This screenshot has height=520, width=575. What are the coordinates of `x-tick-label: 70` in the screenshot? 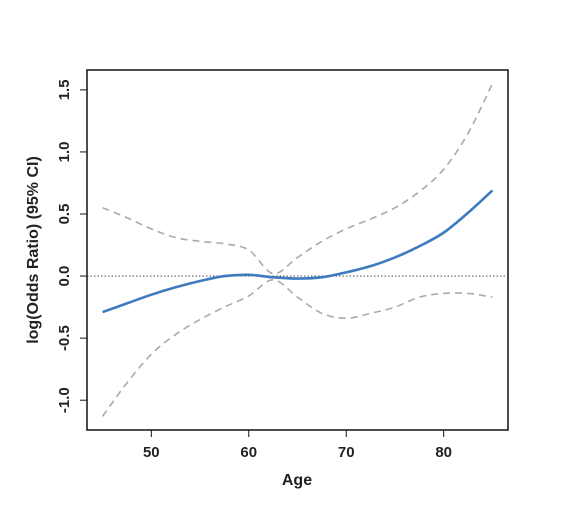 It's located at (346, 452).